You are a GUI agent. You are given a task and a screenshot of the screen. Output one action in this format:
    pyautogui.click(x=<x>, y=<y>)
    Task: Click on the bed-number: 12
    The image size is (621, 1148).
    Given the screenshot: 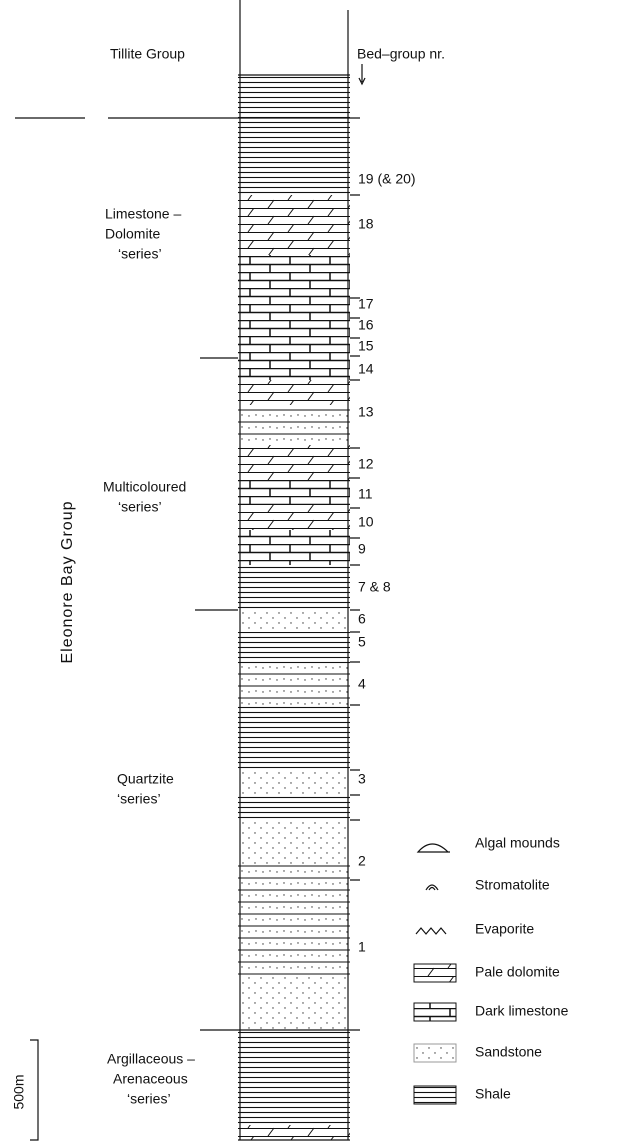 What is the action you would take?
    pyautogui.click(x=366, y=464)
    